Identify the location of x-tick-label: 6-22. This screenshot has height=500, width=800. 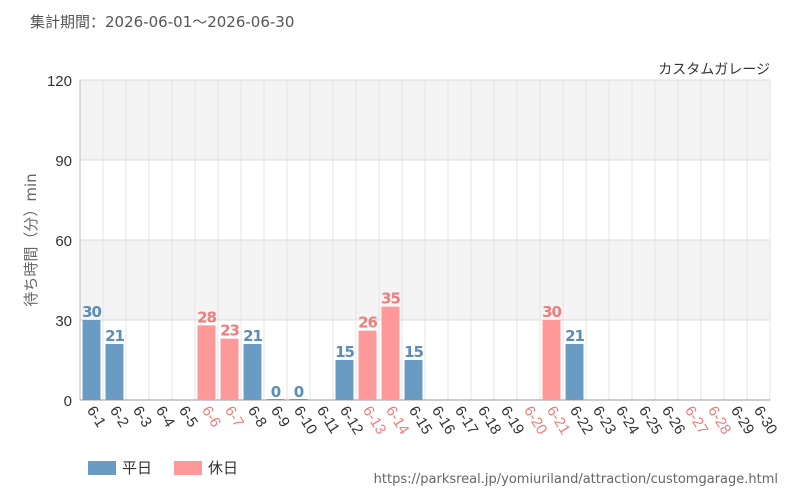
(581, 420).